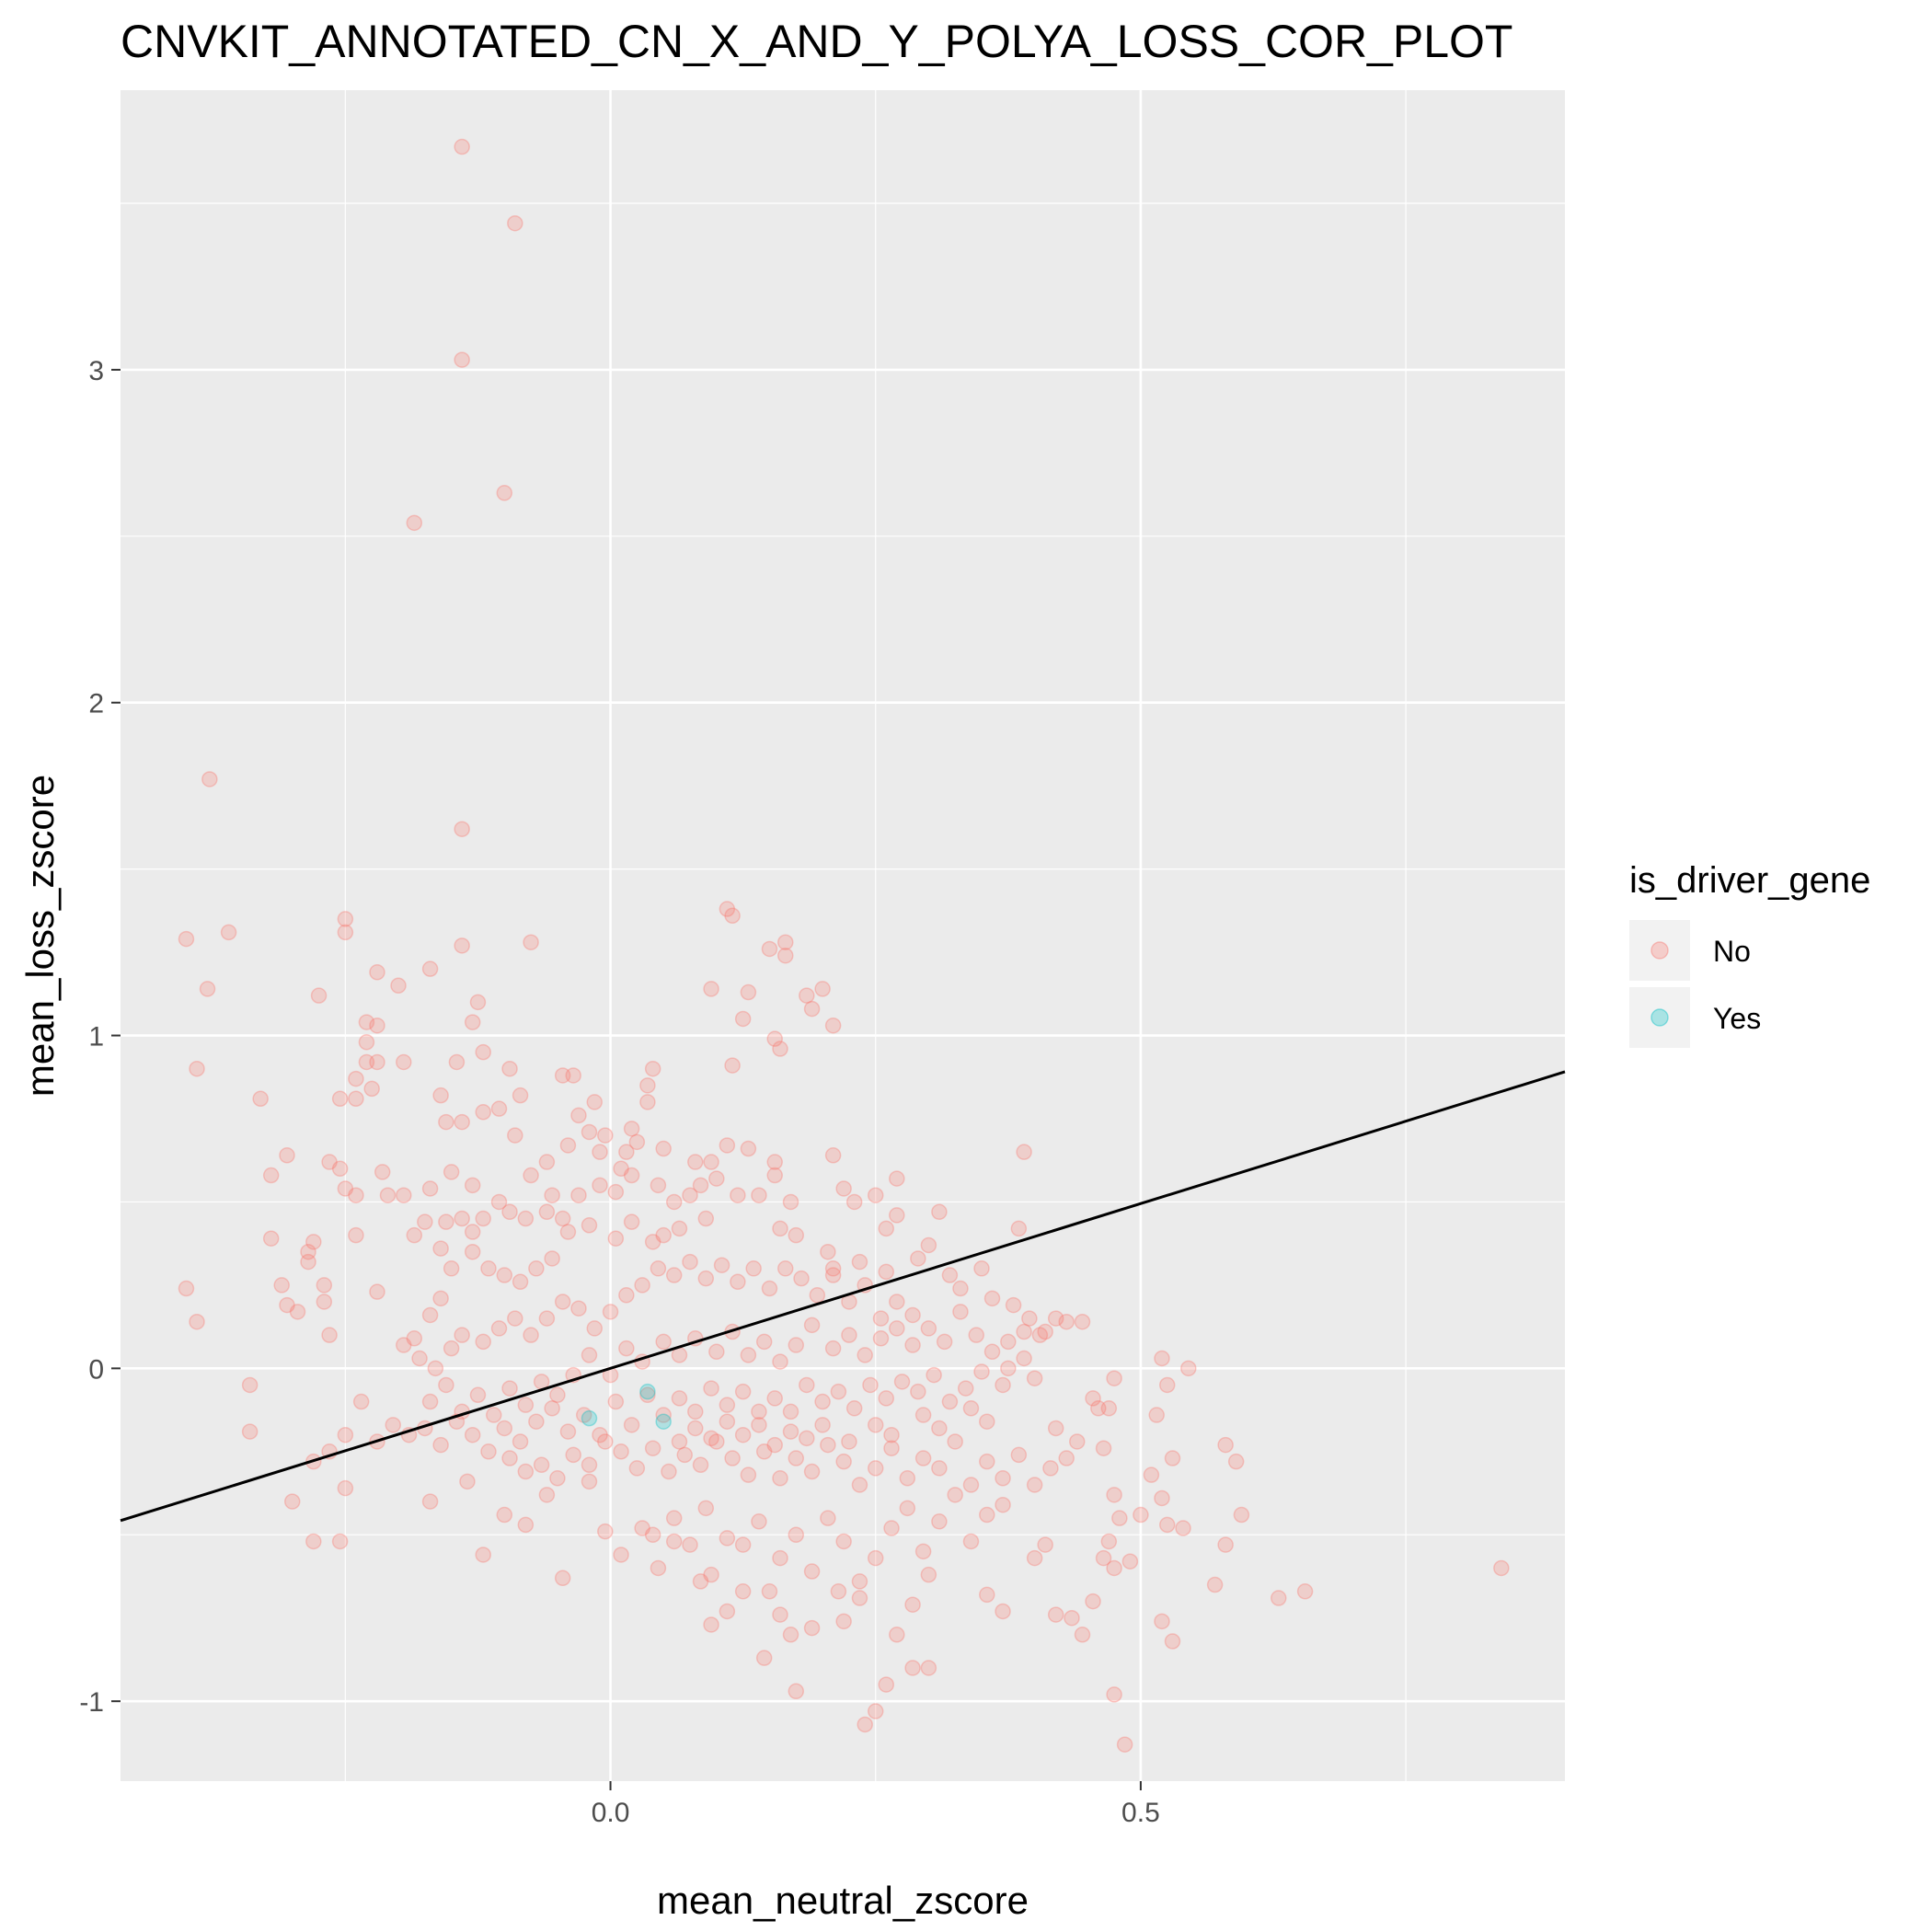 The image size is (1932, 1932). Describe the element at coordinates (1749, 954) in the screenshot. I see `legend: is_driver_gene No Yes` at that location.